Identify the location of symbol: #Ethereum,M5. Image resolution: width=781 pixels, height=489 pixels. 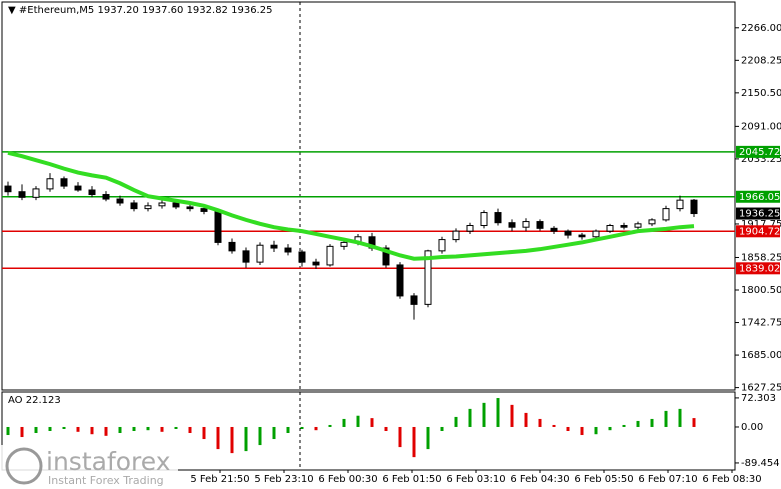
(56, 10).